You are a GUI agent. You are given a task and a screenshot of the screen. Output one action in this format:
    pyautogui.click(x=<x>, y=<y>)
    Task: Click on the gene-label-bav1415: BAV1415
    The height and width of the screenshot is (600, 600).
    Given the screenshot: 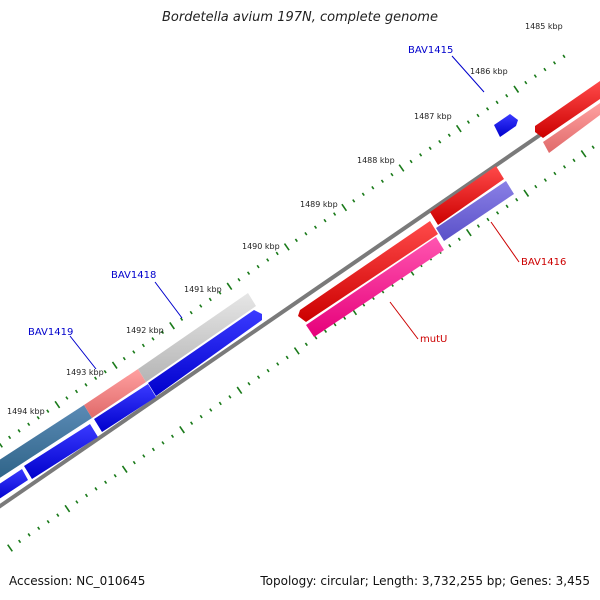 What is the action you would take?
    pyautogui.click(x=430, y=50)
    